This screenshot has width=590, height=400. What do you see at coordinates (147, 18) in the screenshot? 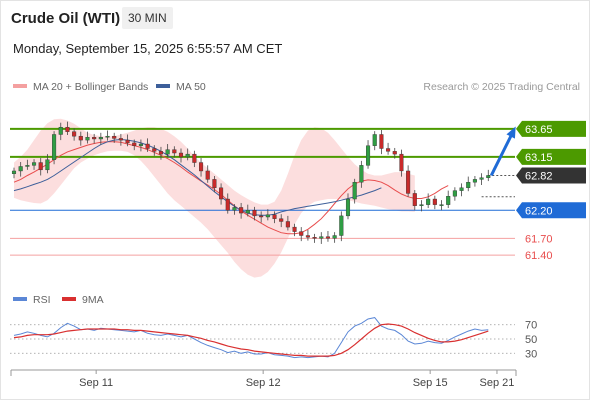
I see `interval-selector: 30 MIN` at bounding box center [147, 18].